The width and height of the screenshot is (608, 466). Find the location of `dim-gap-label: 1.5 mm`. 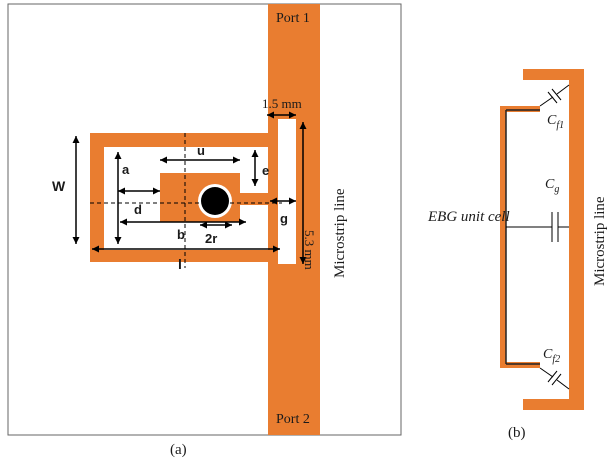

dim-gap-label: 1.5 mm is located at coordinates (282, 103).